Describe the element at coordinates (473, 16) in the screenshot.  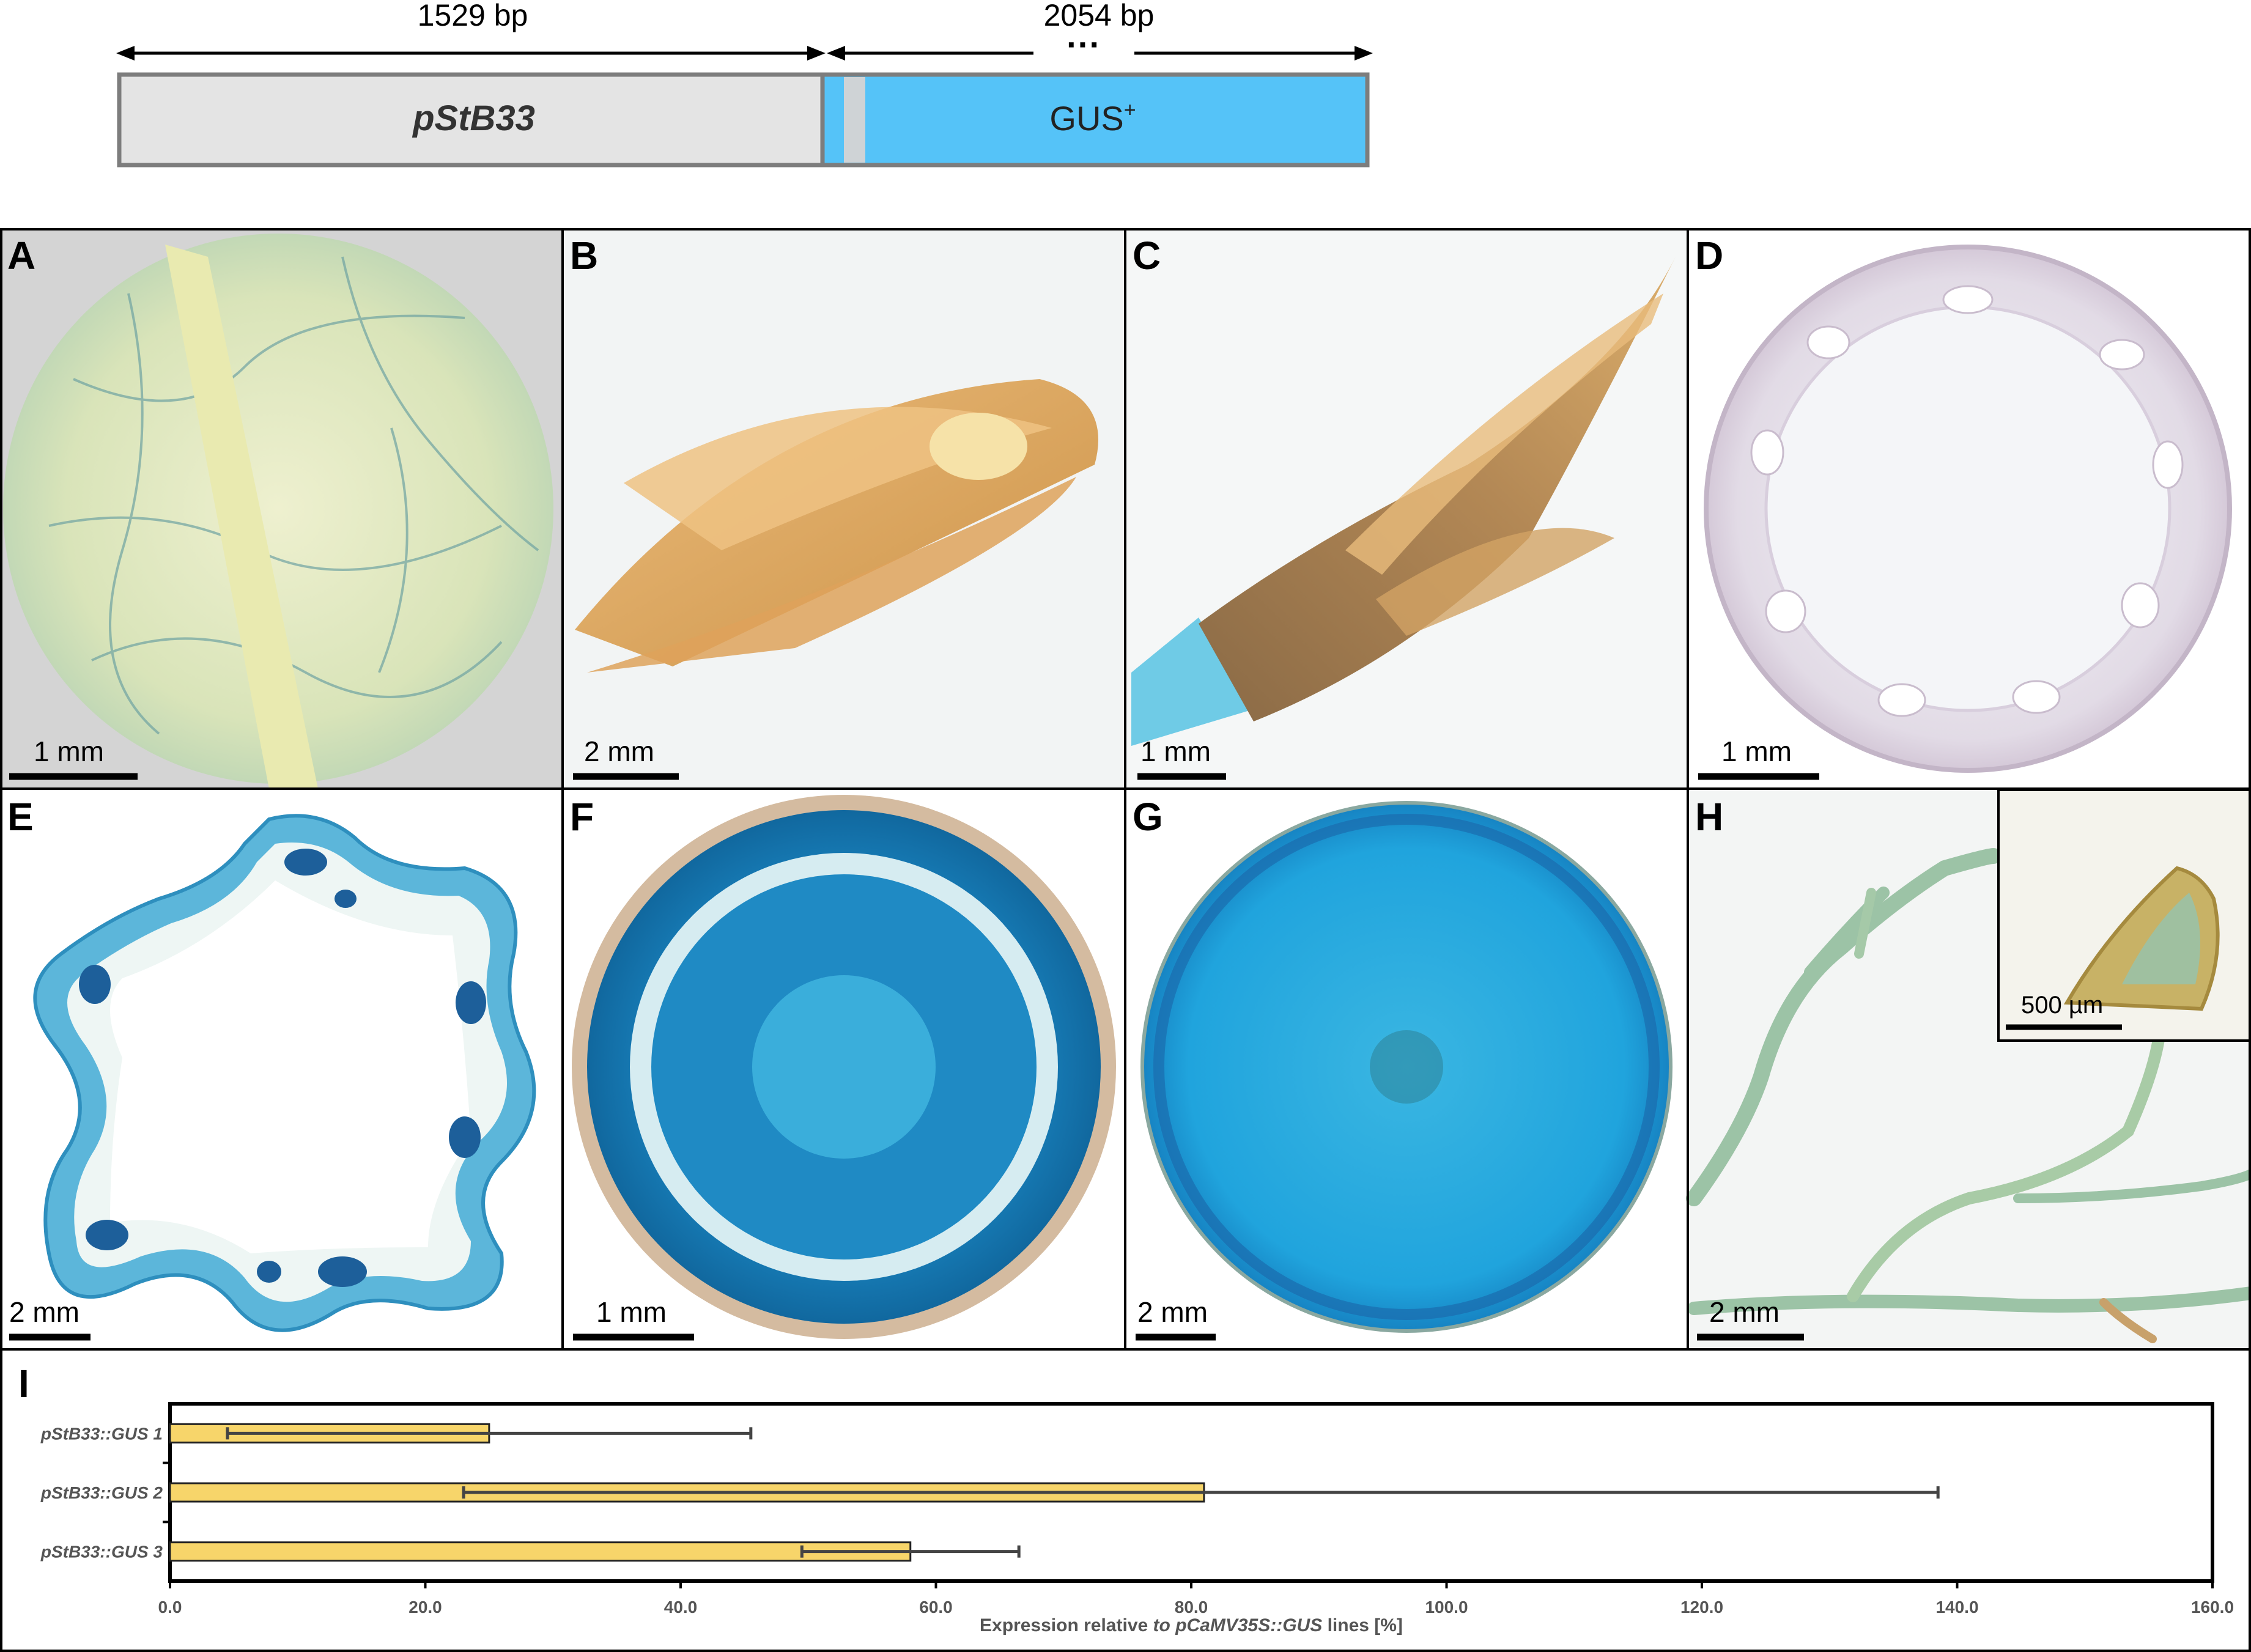
I see `length-label-1529: 1529 bp` at that location.